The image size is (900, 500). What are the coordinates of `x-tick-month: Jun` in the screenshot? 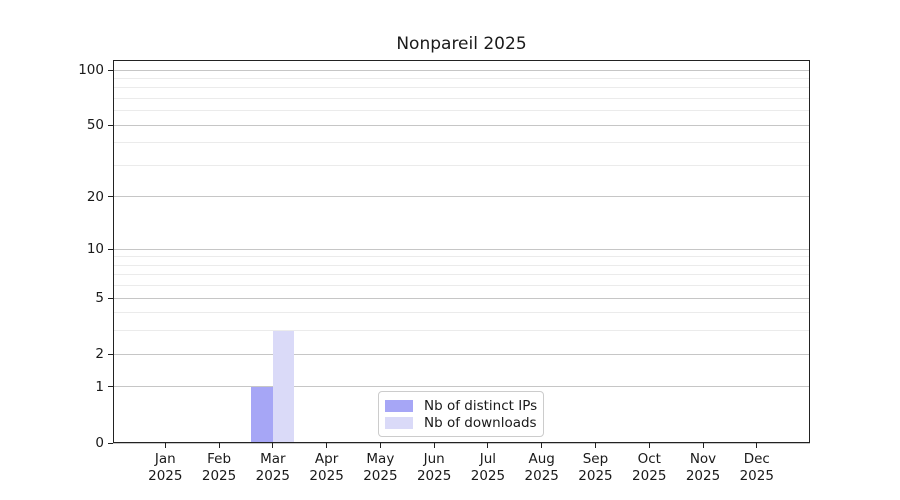 It's located at (434, 459).